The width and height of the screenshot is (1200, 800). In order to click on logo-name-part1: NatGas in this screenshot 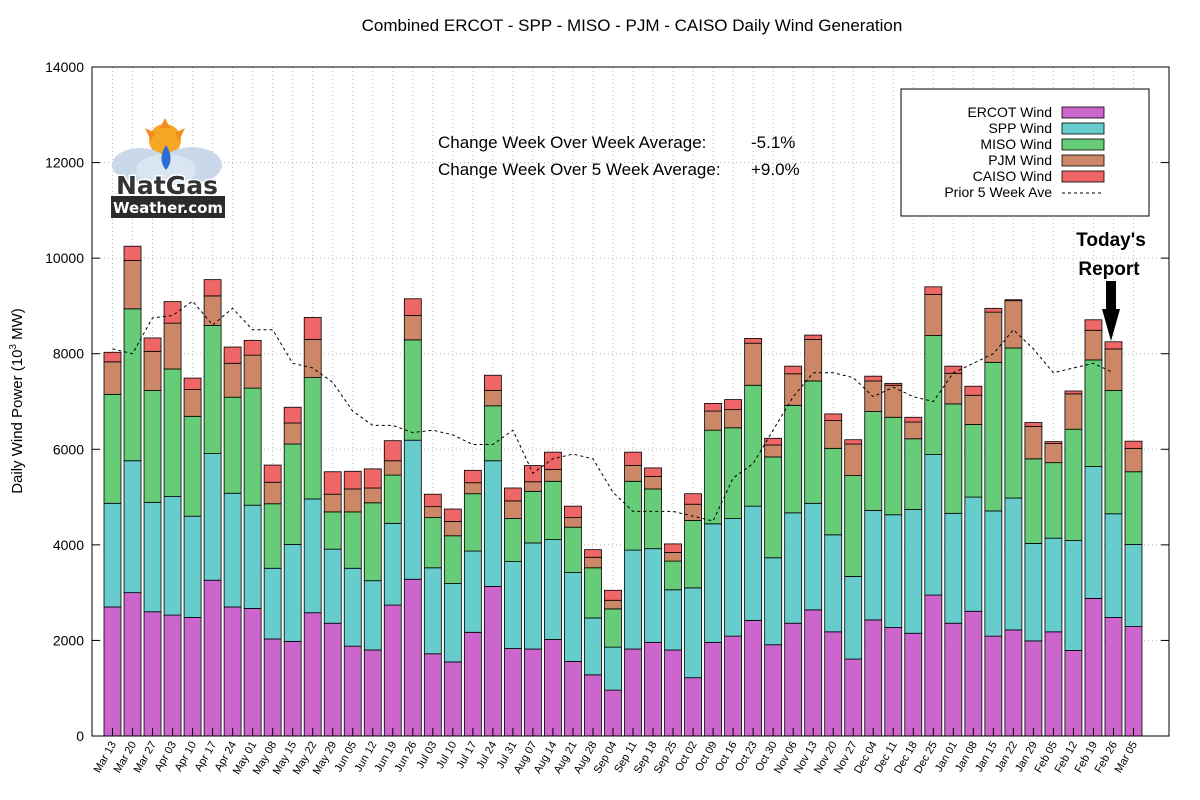, I will do `click(167, 185)`.